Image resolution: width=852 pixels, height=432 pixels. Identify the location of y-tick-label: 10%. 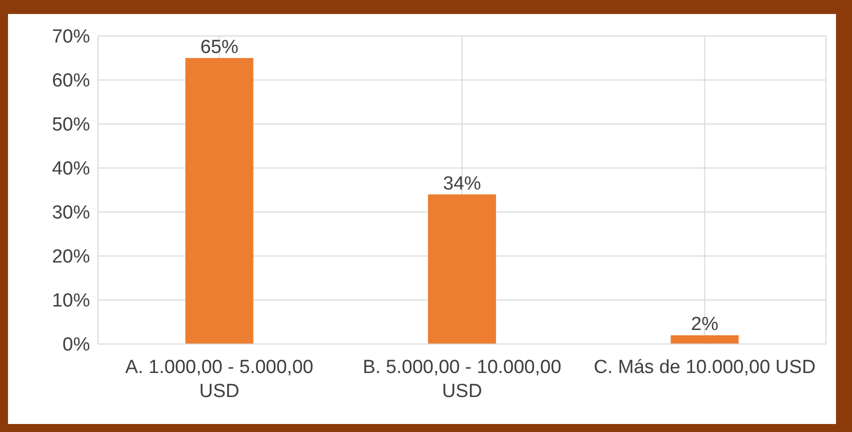
(71, 301).